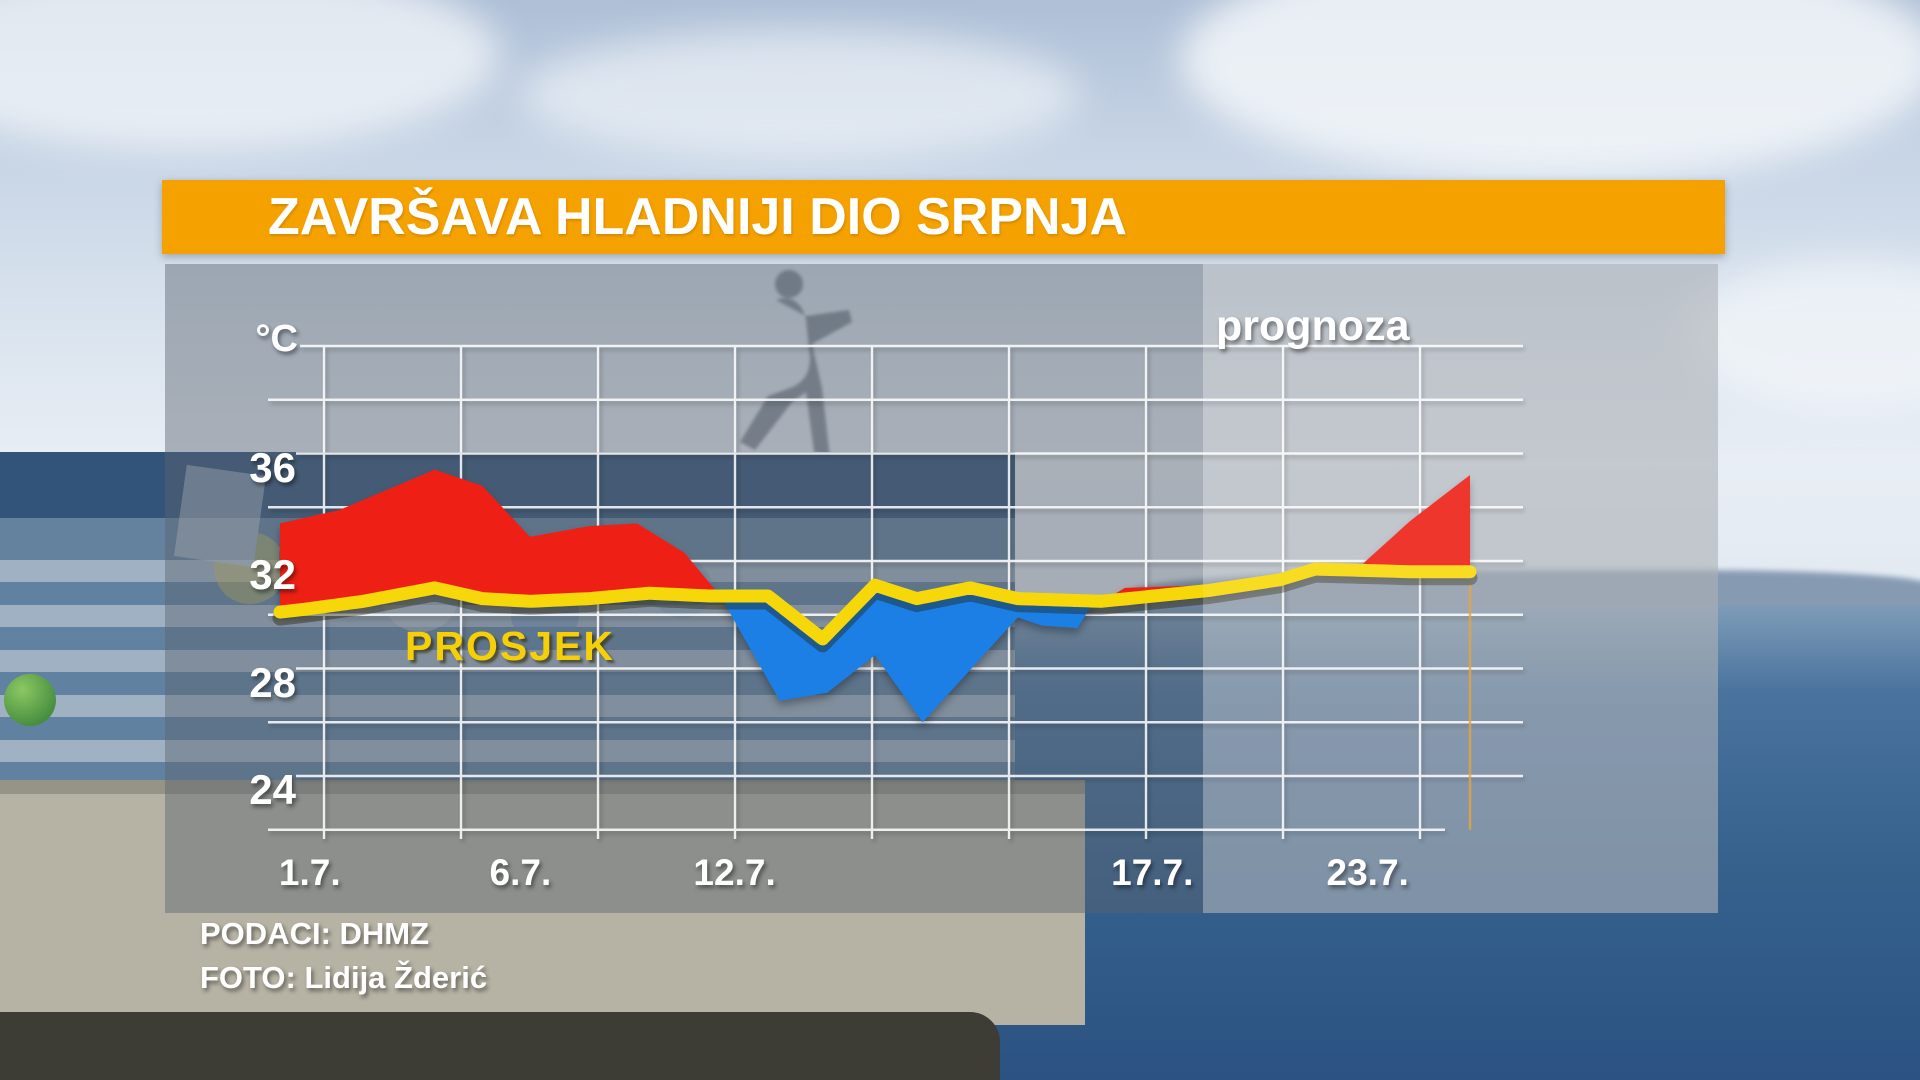 The height and width of the screenshot is (1080, 1920). Describe the element at coordinates (500, 1046) in the screenshot. I see `rocks` at that location.